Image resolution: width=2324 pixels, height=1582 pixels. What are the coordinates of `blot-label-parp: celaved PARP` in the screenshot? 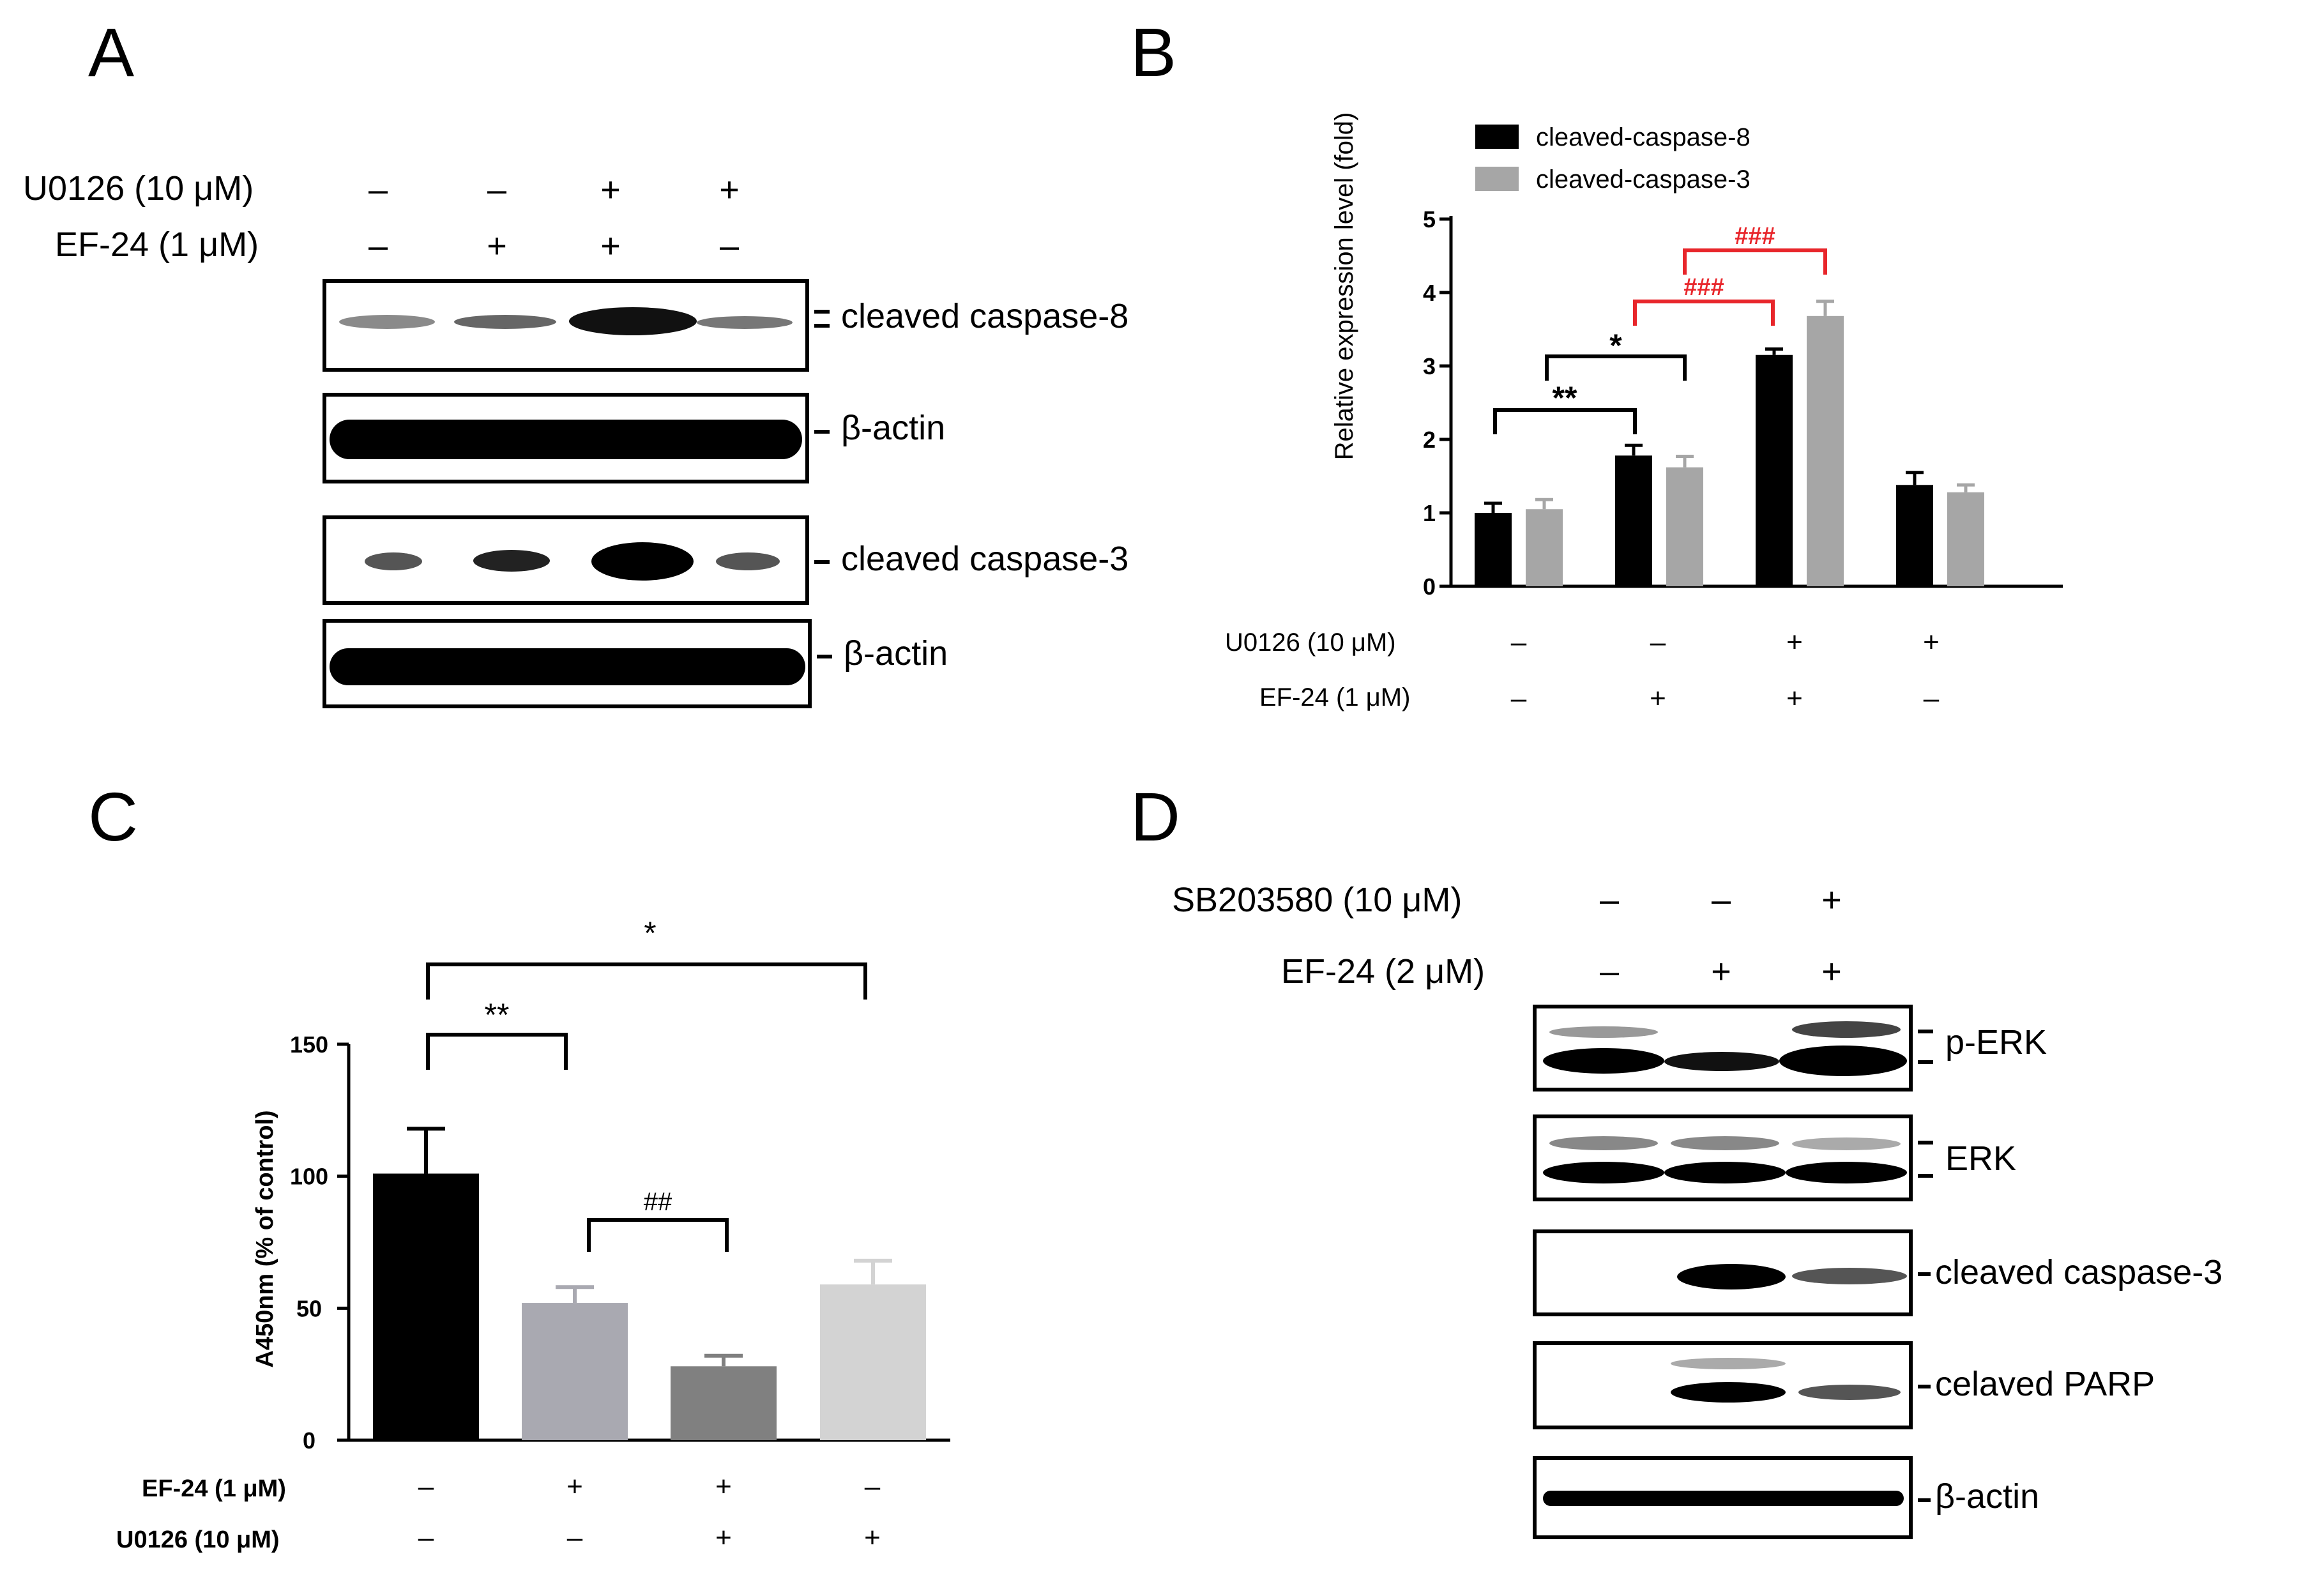 It's located at (2045, 1384).